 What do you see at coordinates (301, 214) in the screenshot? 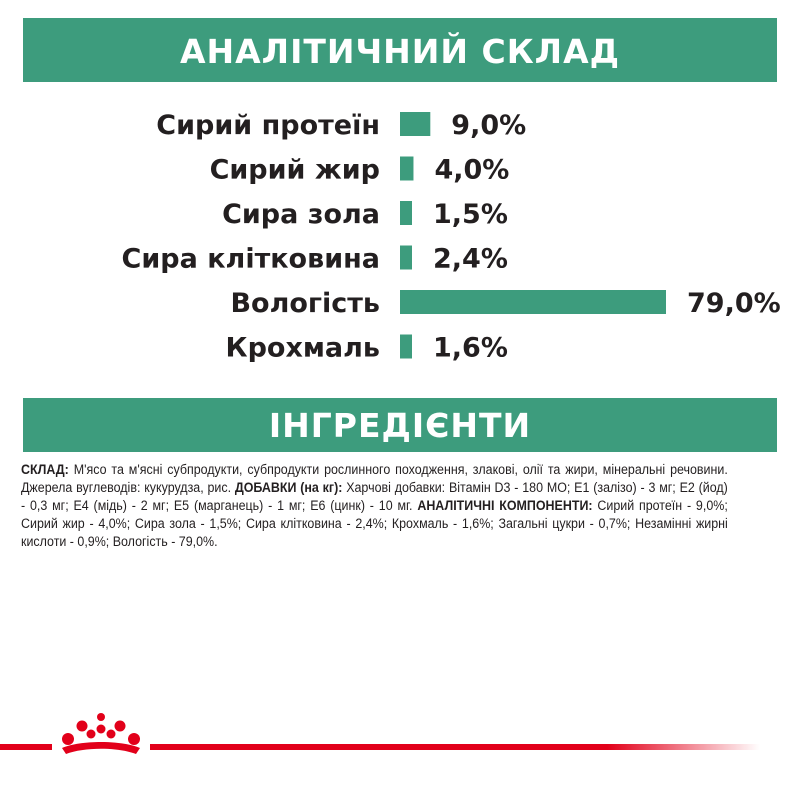
I see `category-label: Сира зола` at bounding box center [301, 214].